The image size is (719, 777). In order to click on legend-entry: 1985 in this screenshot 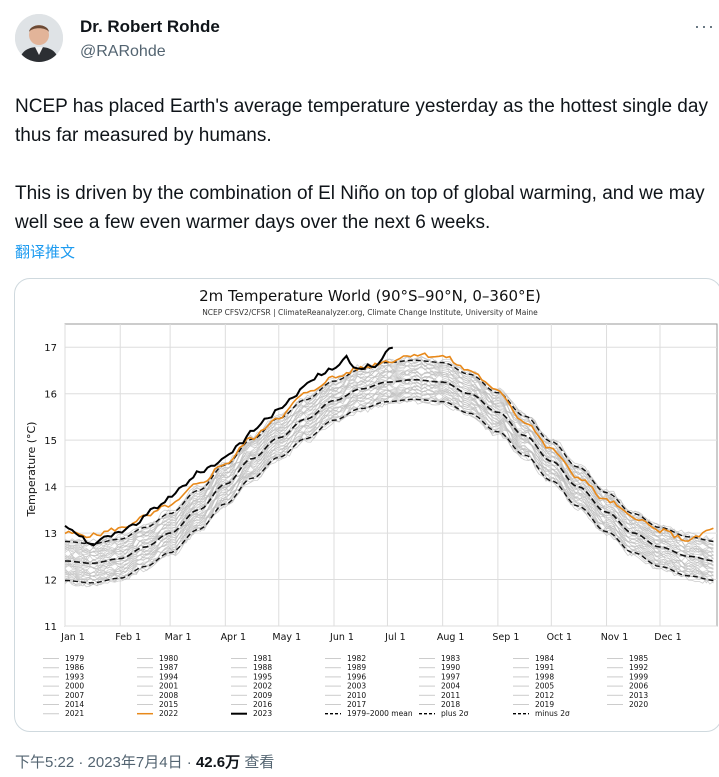, I will do `click(638, 658)`.